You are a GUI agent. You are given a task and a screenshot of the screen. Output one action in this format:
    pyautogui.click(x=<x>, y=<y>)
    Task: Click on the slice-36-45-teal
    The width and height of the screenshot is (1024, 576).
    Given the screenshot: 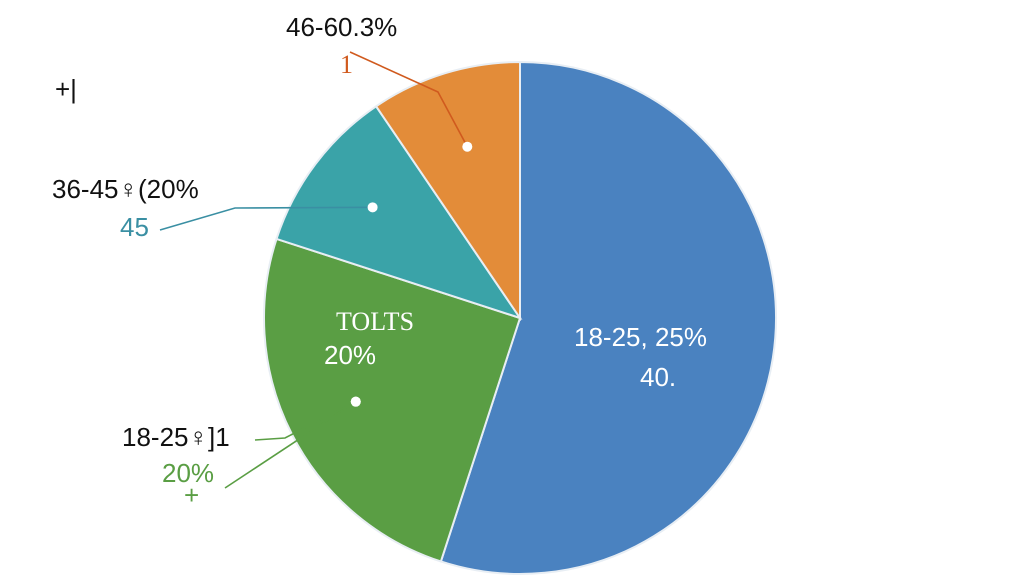 What is the action you would take?
    pyautogui.click(x=399, y=212)
    